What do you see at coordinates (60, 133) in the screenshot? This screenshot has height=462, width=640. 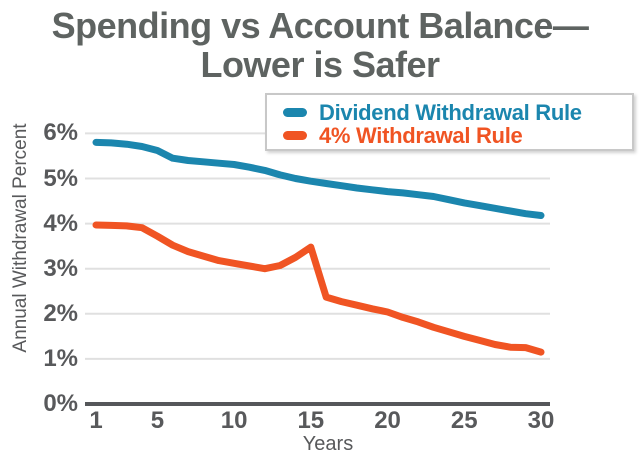 I see `y-tick-label: 6%` at bounding box center [60, 133].